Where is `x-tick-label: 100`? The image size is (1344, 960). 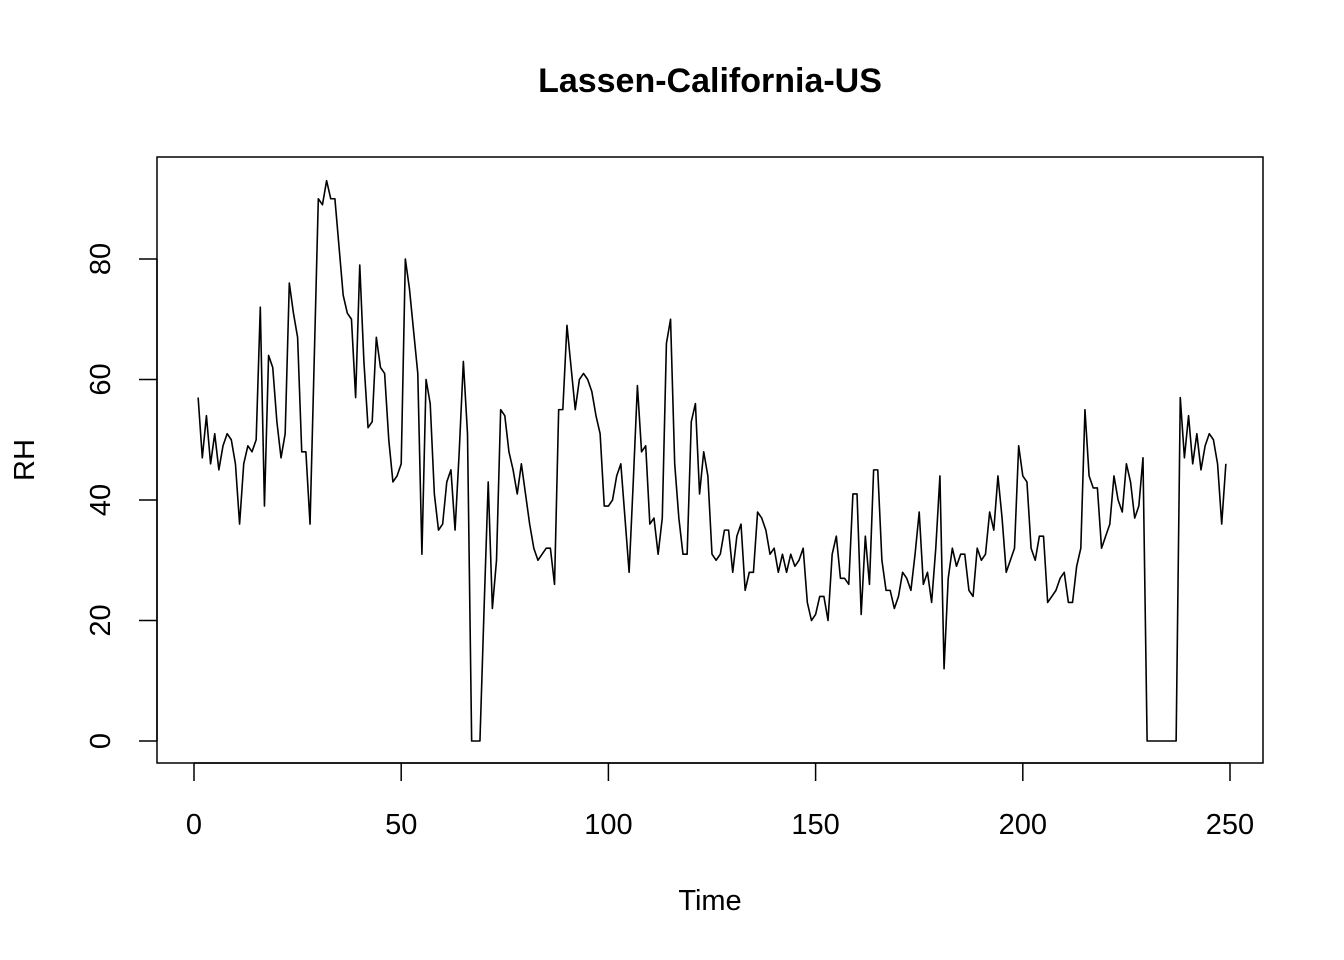 x-tick-label: 100 is located at coordinates (608, 825).